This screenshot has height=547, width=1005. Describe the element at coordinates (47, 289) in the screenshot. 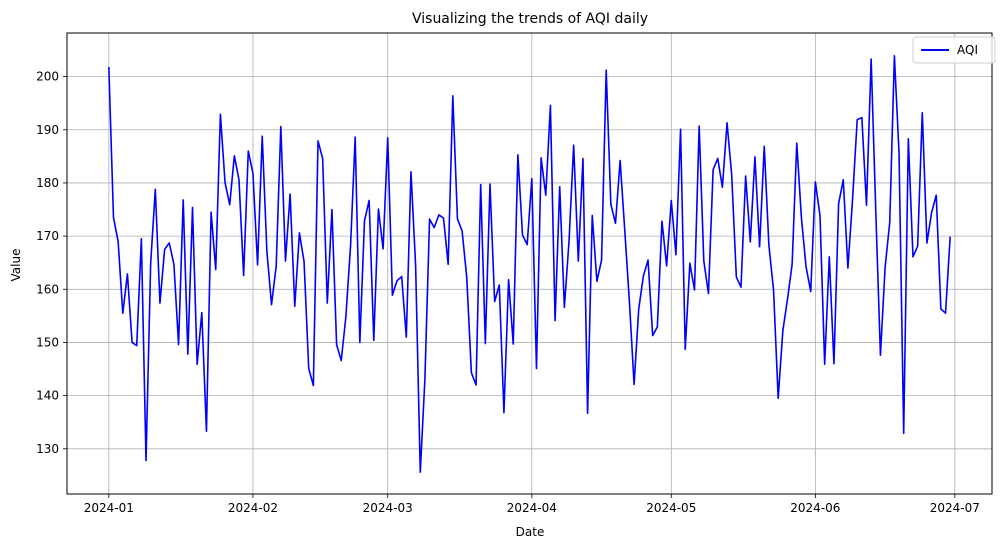

I see `y-tick-label: 160` at that location.